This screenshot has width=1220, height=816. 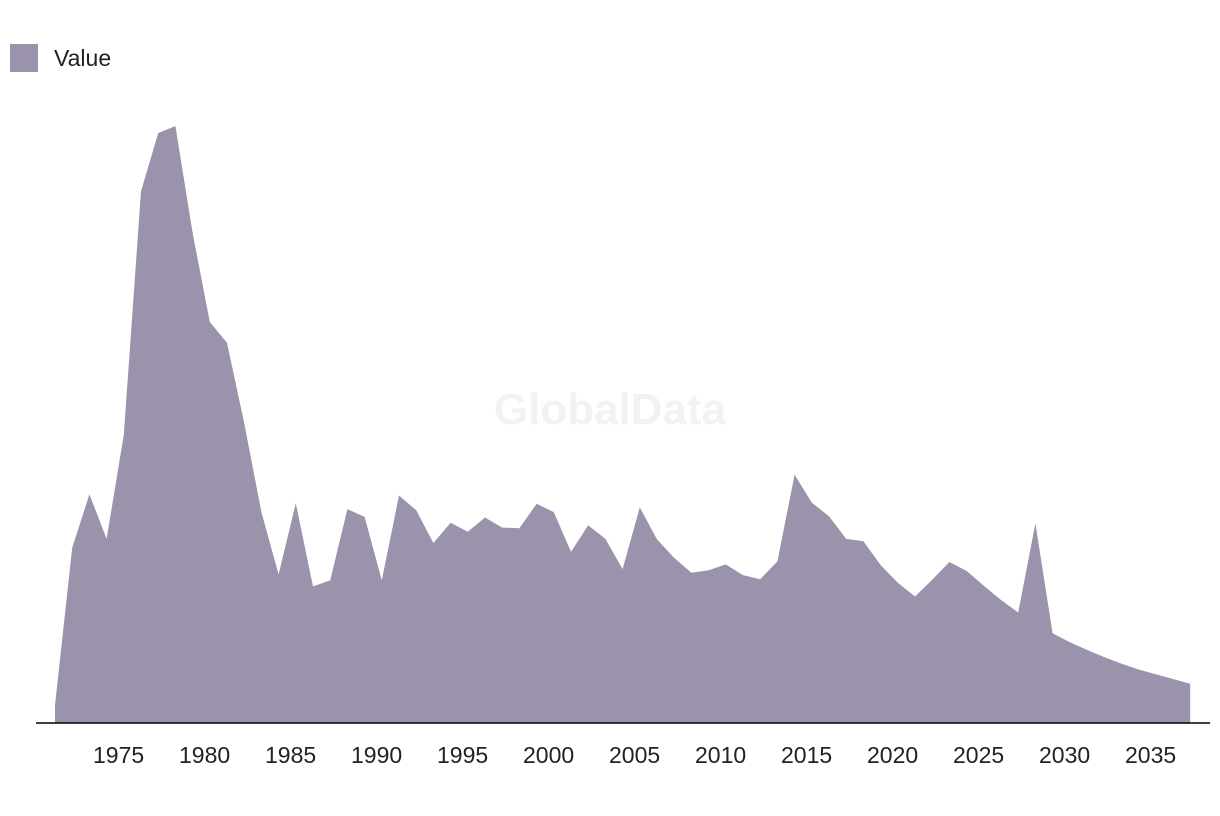 I want to click on x-tick-label: 1980, so click(x=204, y=755).